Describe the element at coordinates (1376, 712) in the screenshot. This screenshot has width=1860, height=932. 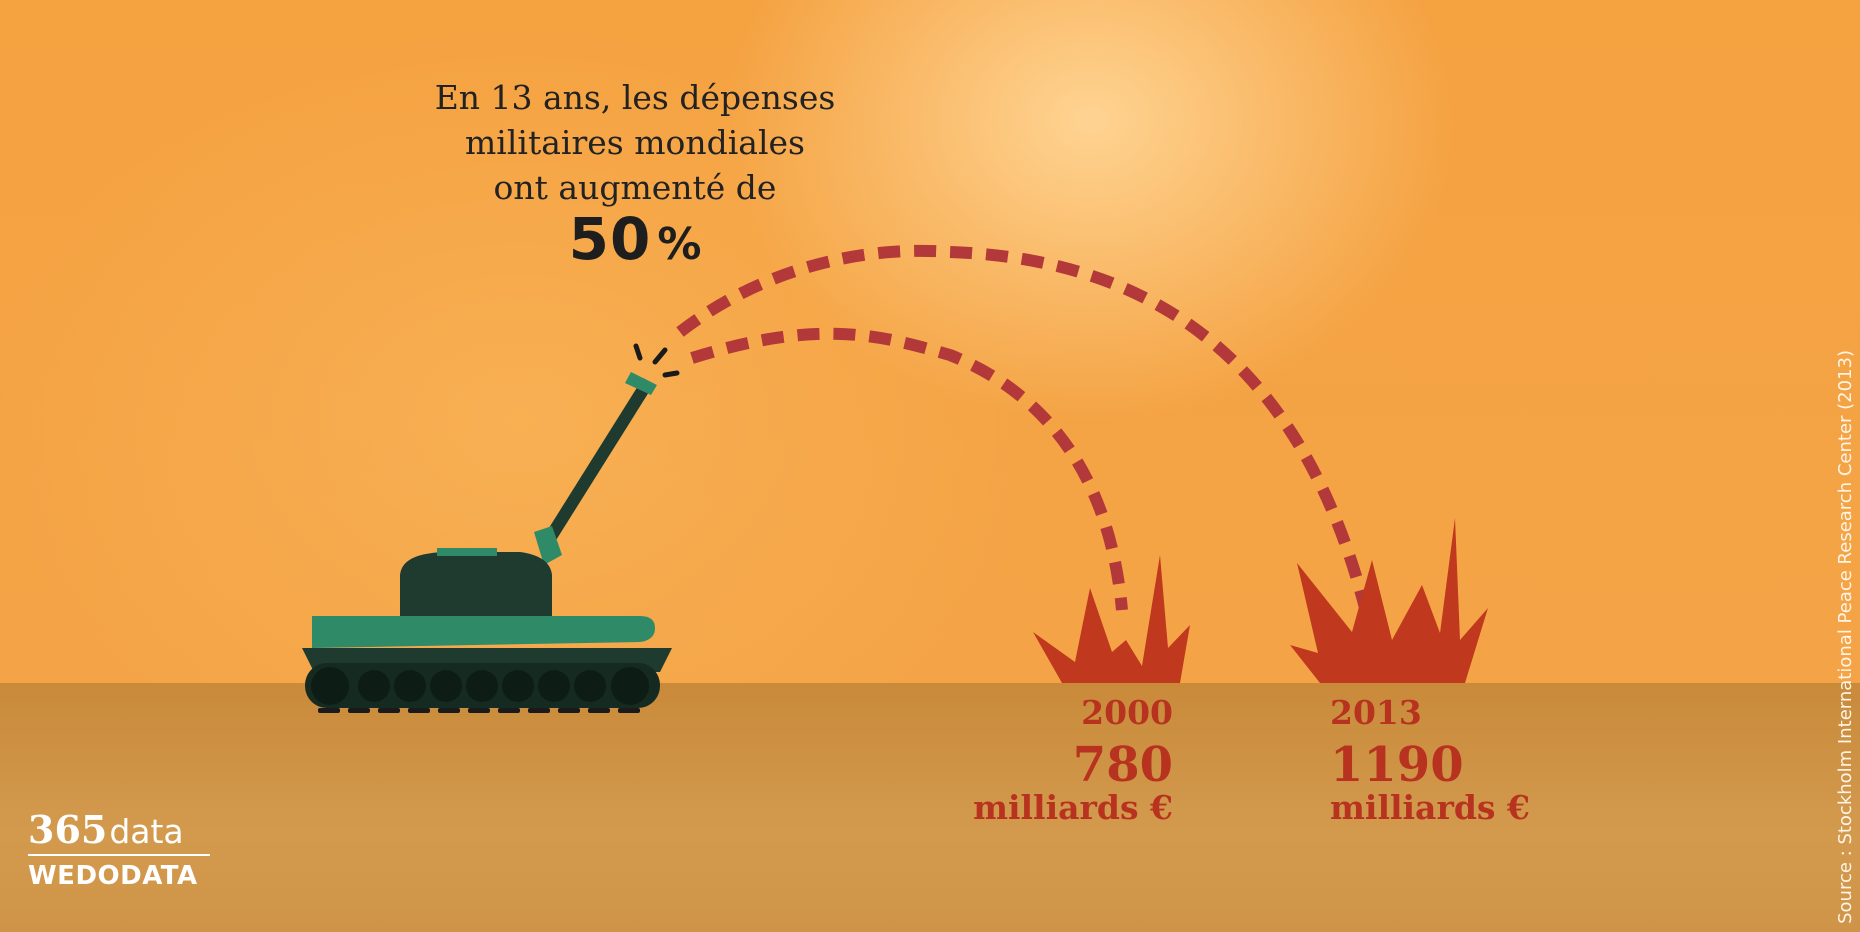
I see `stat-year: 2013` at that location.